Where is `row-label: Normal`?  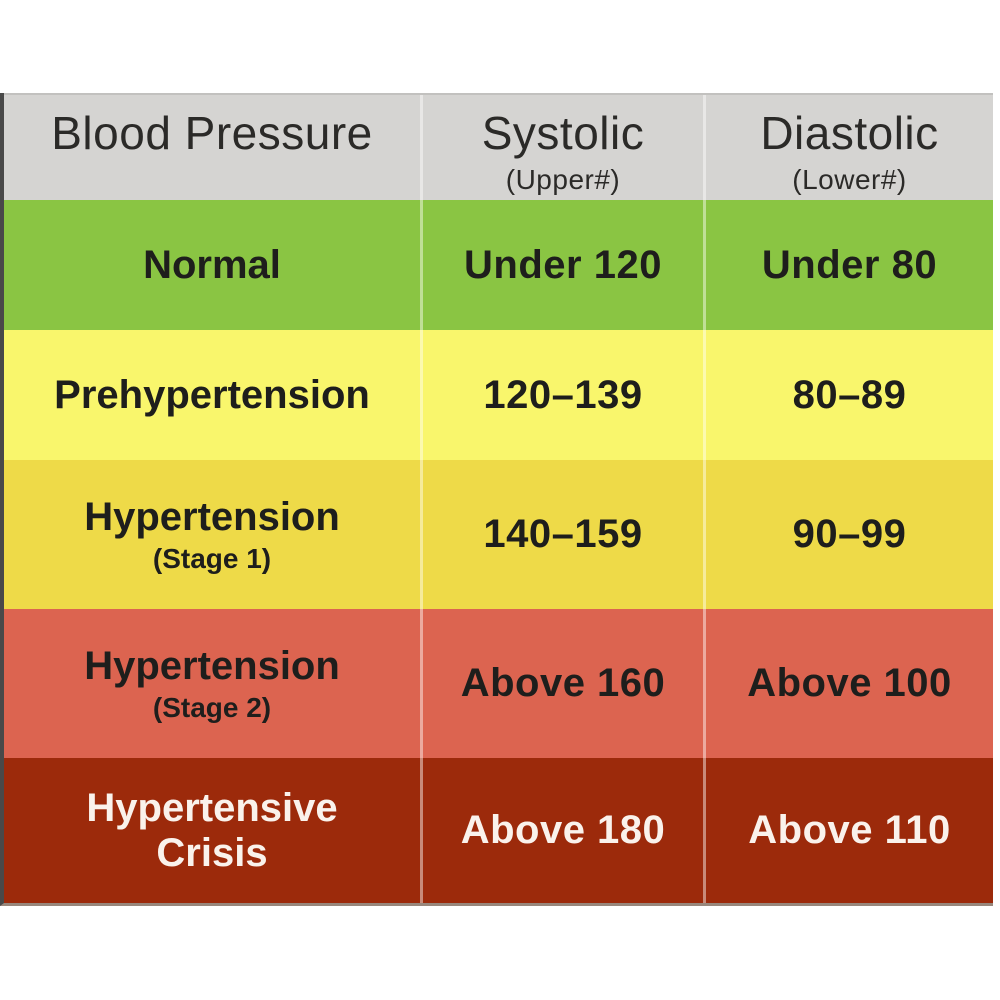 row-label: Normal is located at coordinates (212, 264).